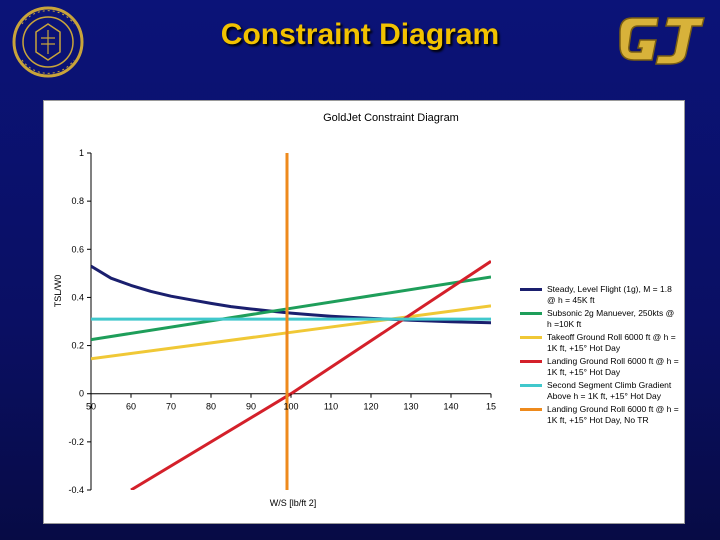 The height and width of the screenshot is (540, 720). What do you see at coordinates (91, 407) in the screenshot?
I see `x-tick-label: 50` at bounding box center [91, 407].